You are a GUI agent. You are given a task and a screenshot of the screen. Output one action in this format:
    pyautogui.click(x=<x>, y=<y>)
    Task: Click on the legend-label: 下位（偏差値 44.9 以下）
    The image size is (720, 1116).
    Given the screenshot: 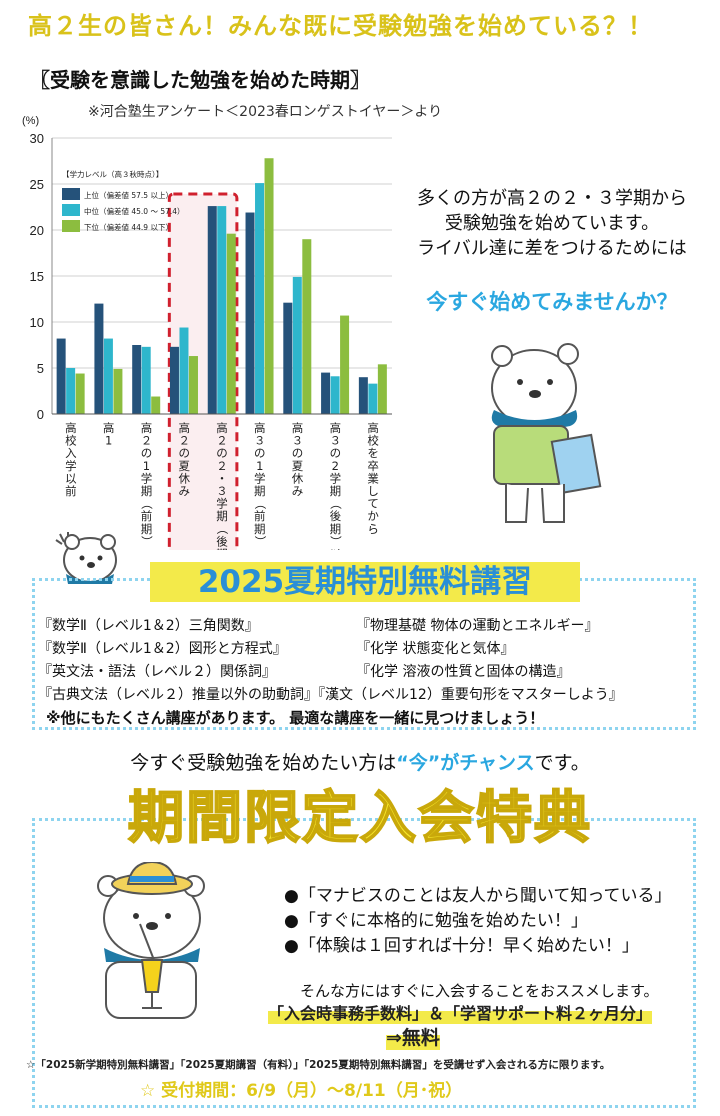 What is the action you would take?
    pyautogui.click(x=128, y=227)
    